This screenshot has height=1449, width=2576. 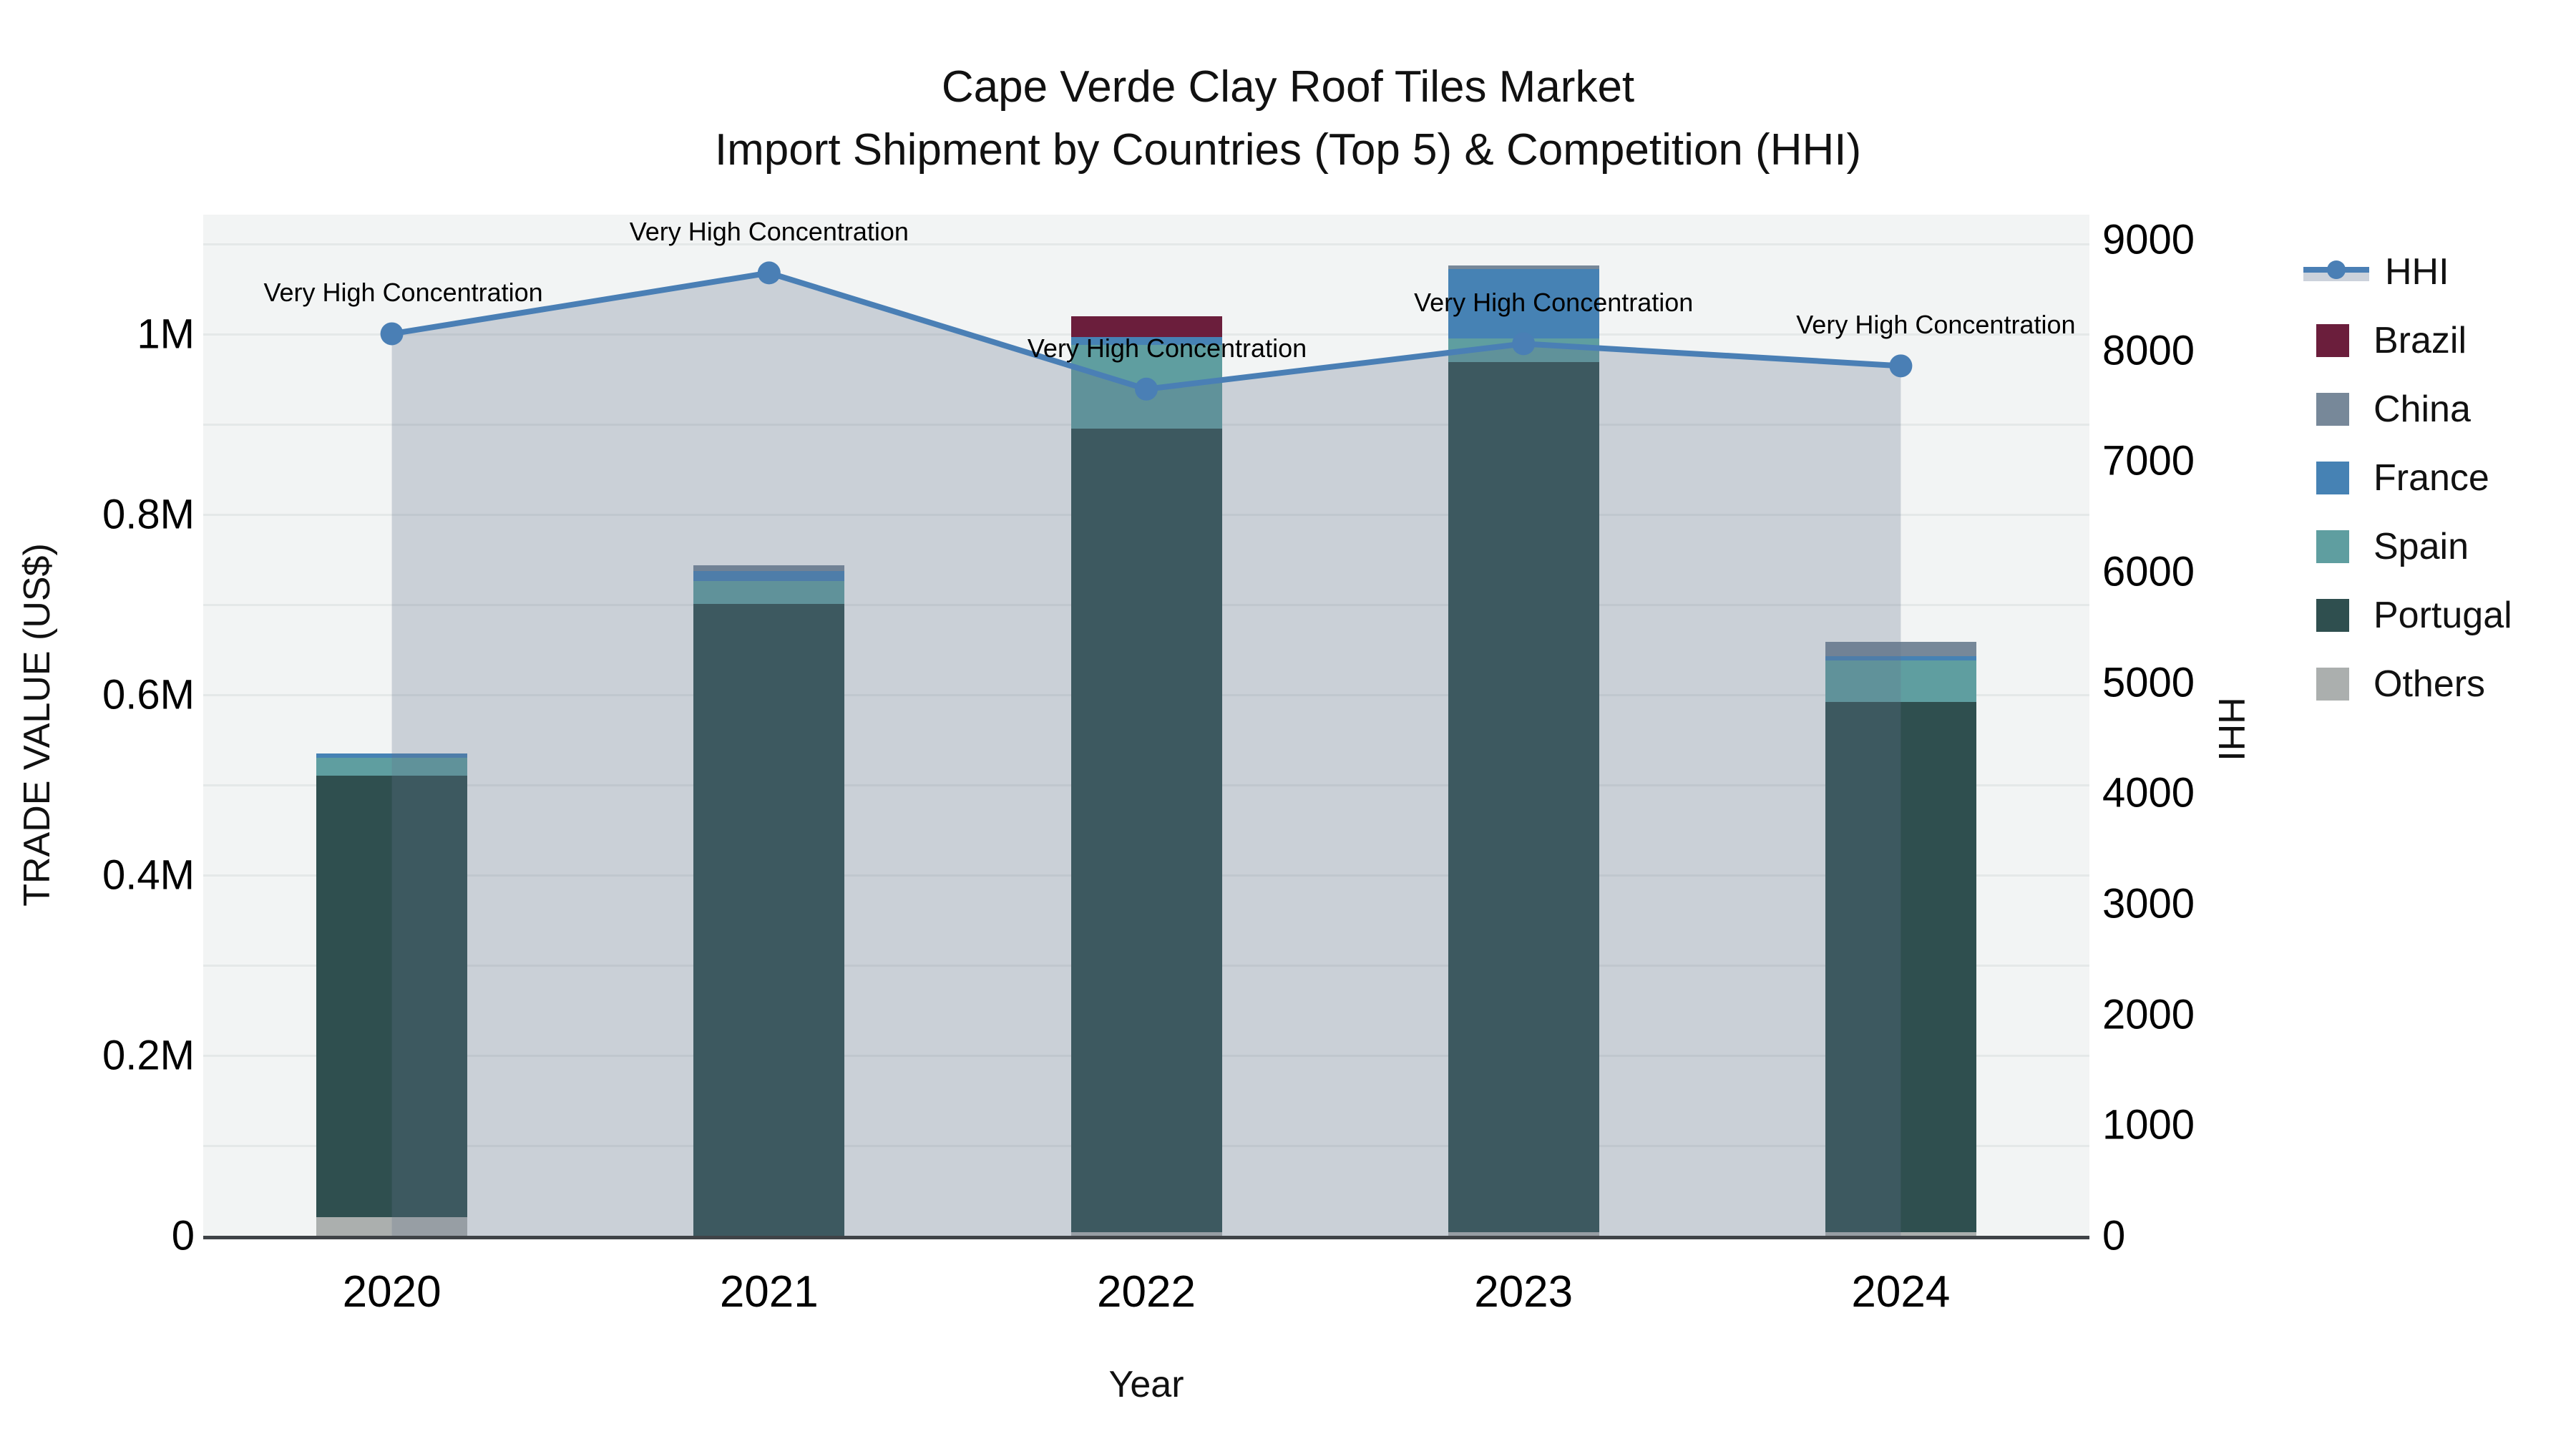 What do you see at coordinates (769, 576) in the screenshot?
I see `bar-segment-france-2021` at bounding box center [769, 576].